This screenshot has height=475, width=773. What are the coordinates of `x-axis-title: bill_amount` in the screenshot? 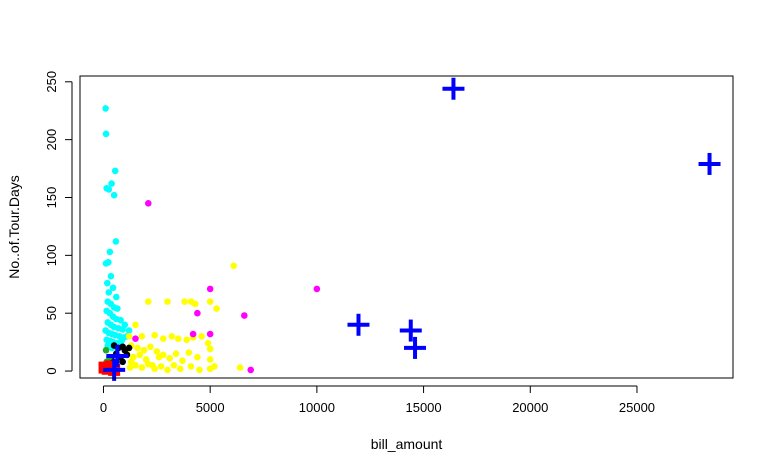 It's located at (407, 444).